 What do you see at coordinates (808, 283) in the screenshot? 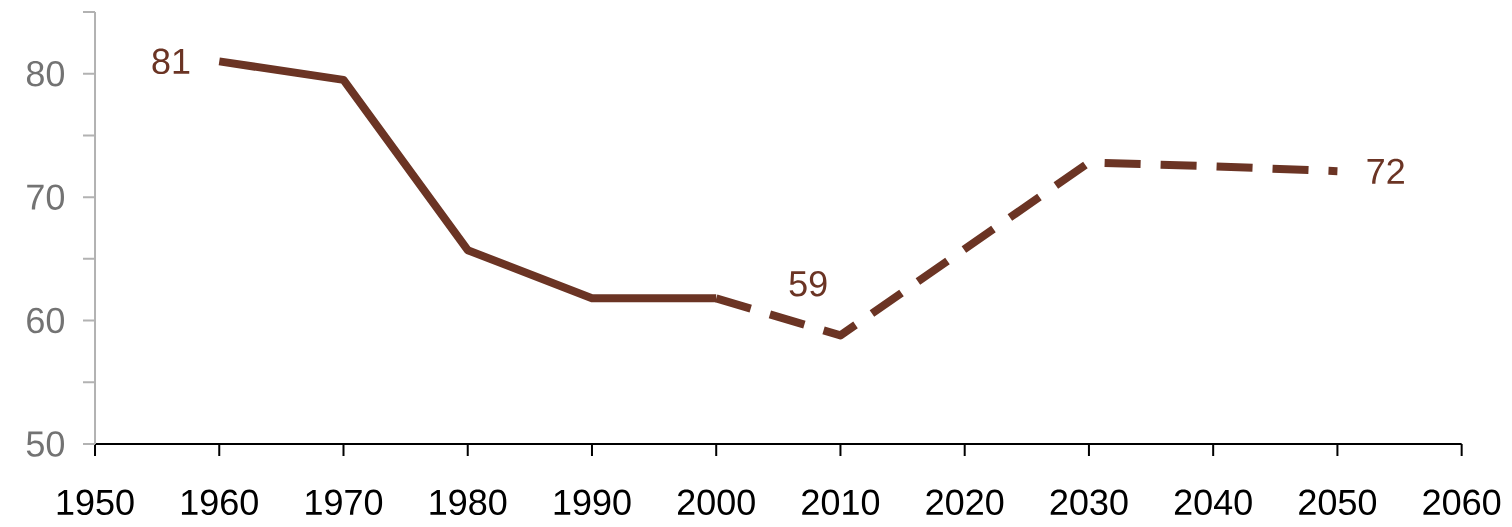
I see `data-label: 59` at bounding box center [808, 283].